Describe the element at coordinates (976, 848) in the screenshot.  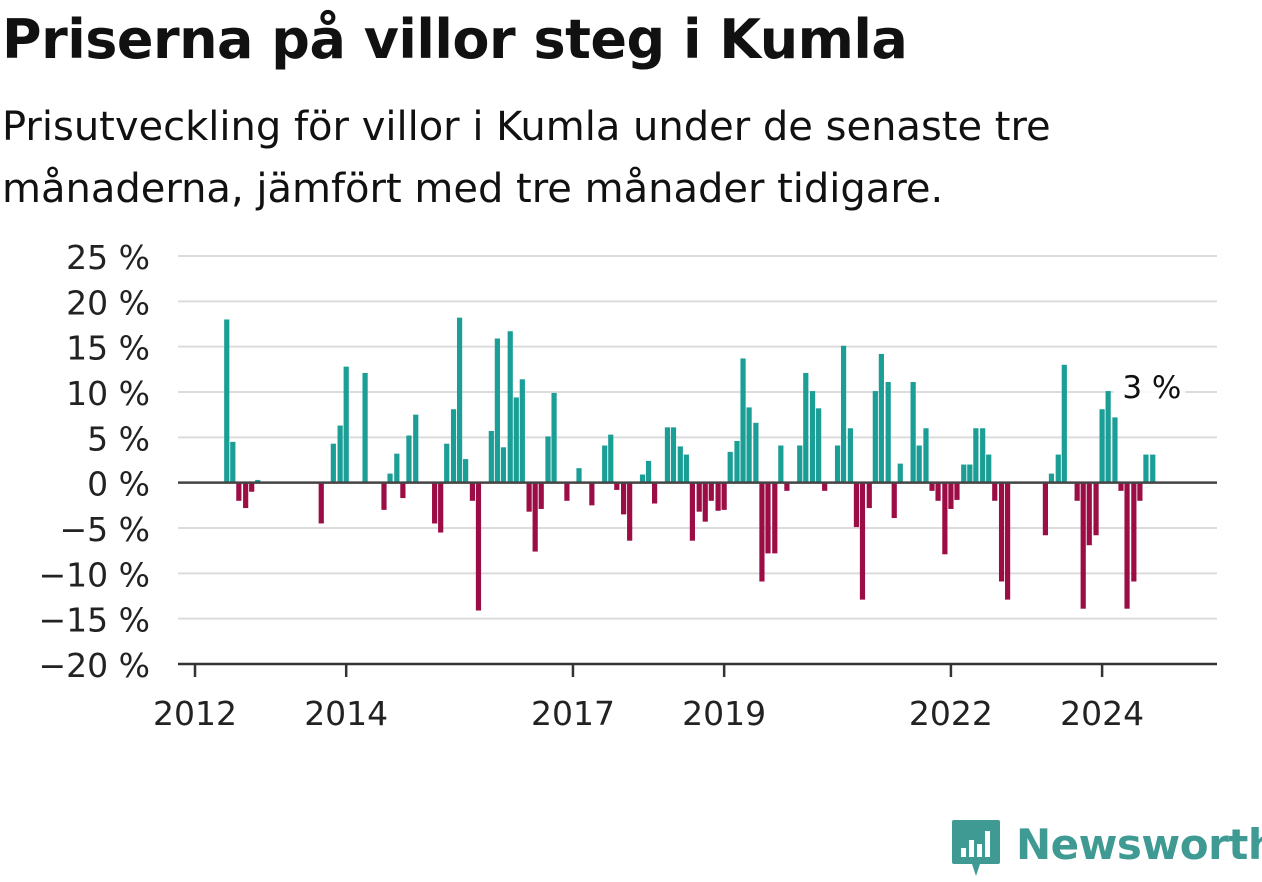
I see `newsworthy-logo-icon` at that location.